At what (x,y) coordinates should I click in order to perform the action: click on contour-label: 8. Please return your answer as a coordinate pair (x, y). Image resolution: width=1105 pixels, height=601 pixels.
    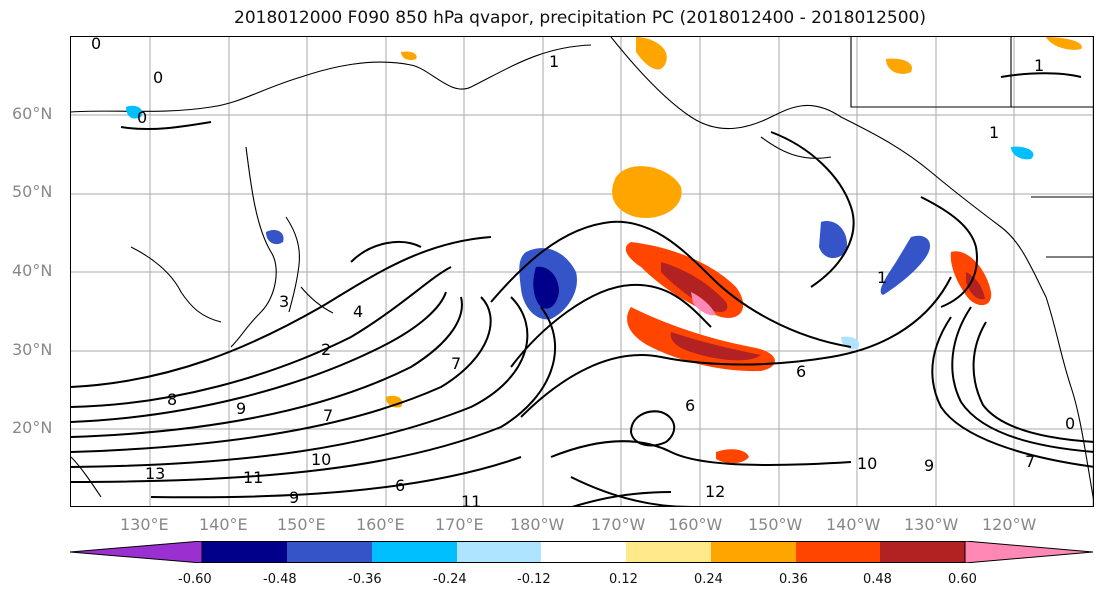
    Looking at the image, I should click on (172, 399).